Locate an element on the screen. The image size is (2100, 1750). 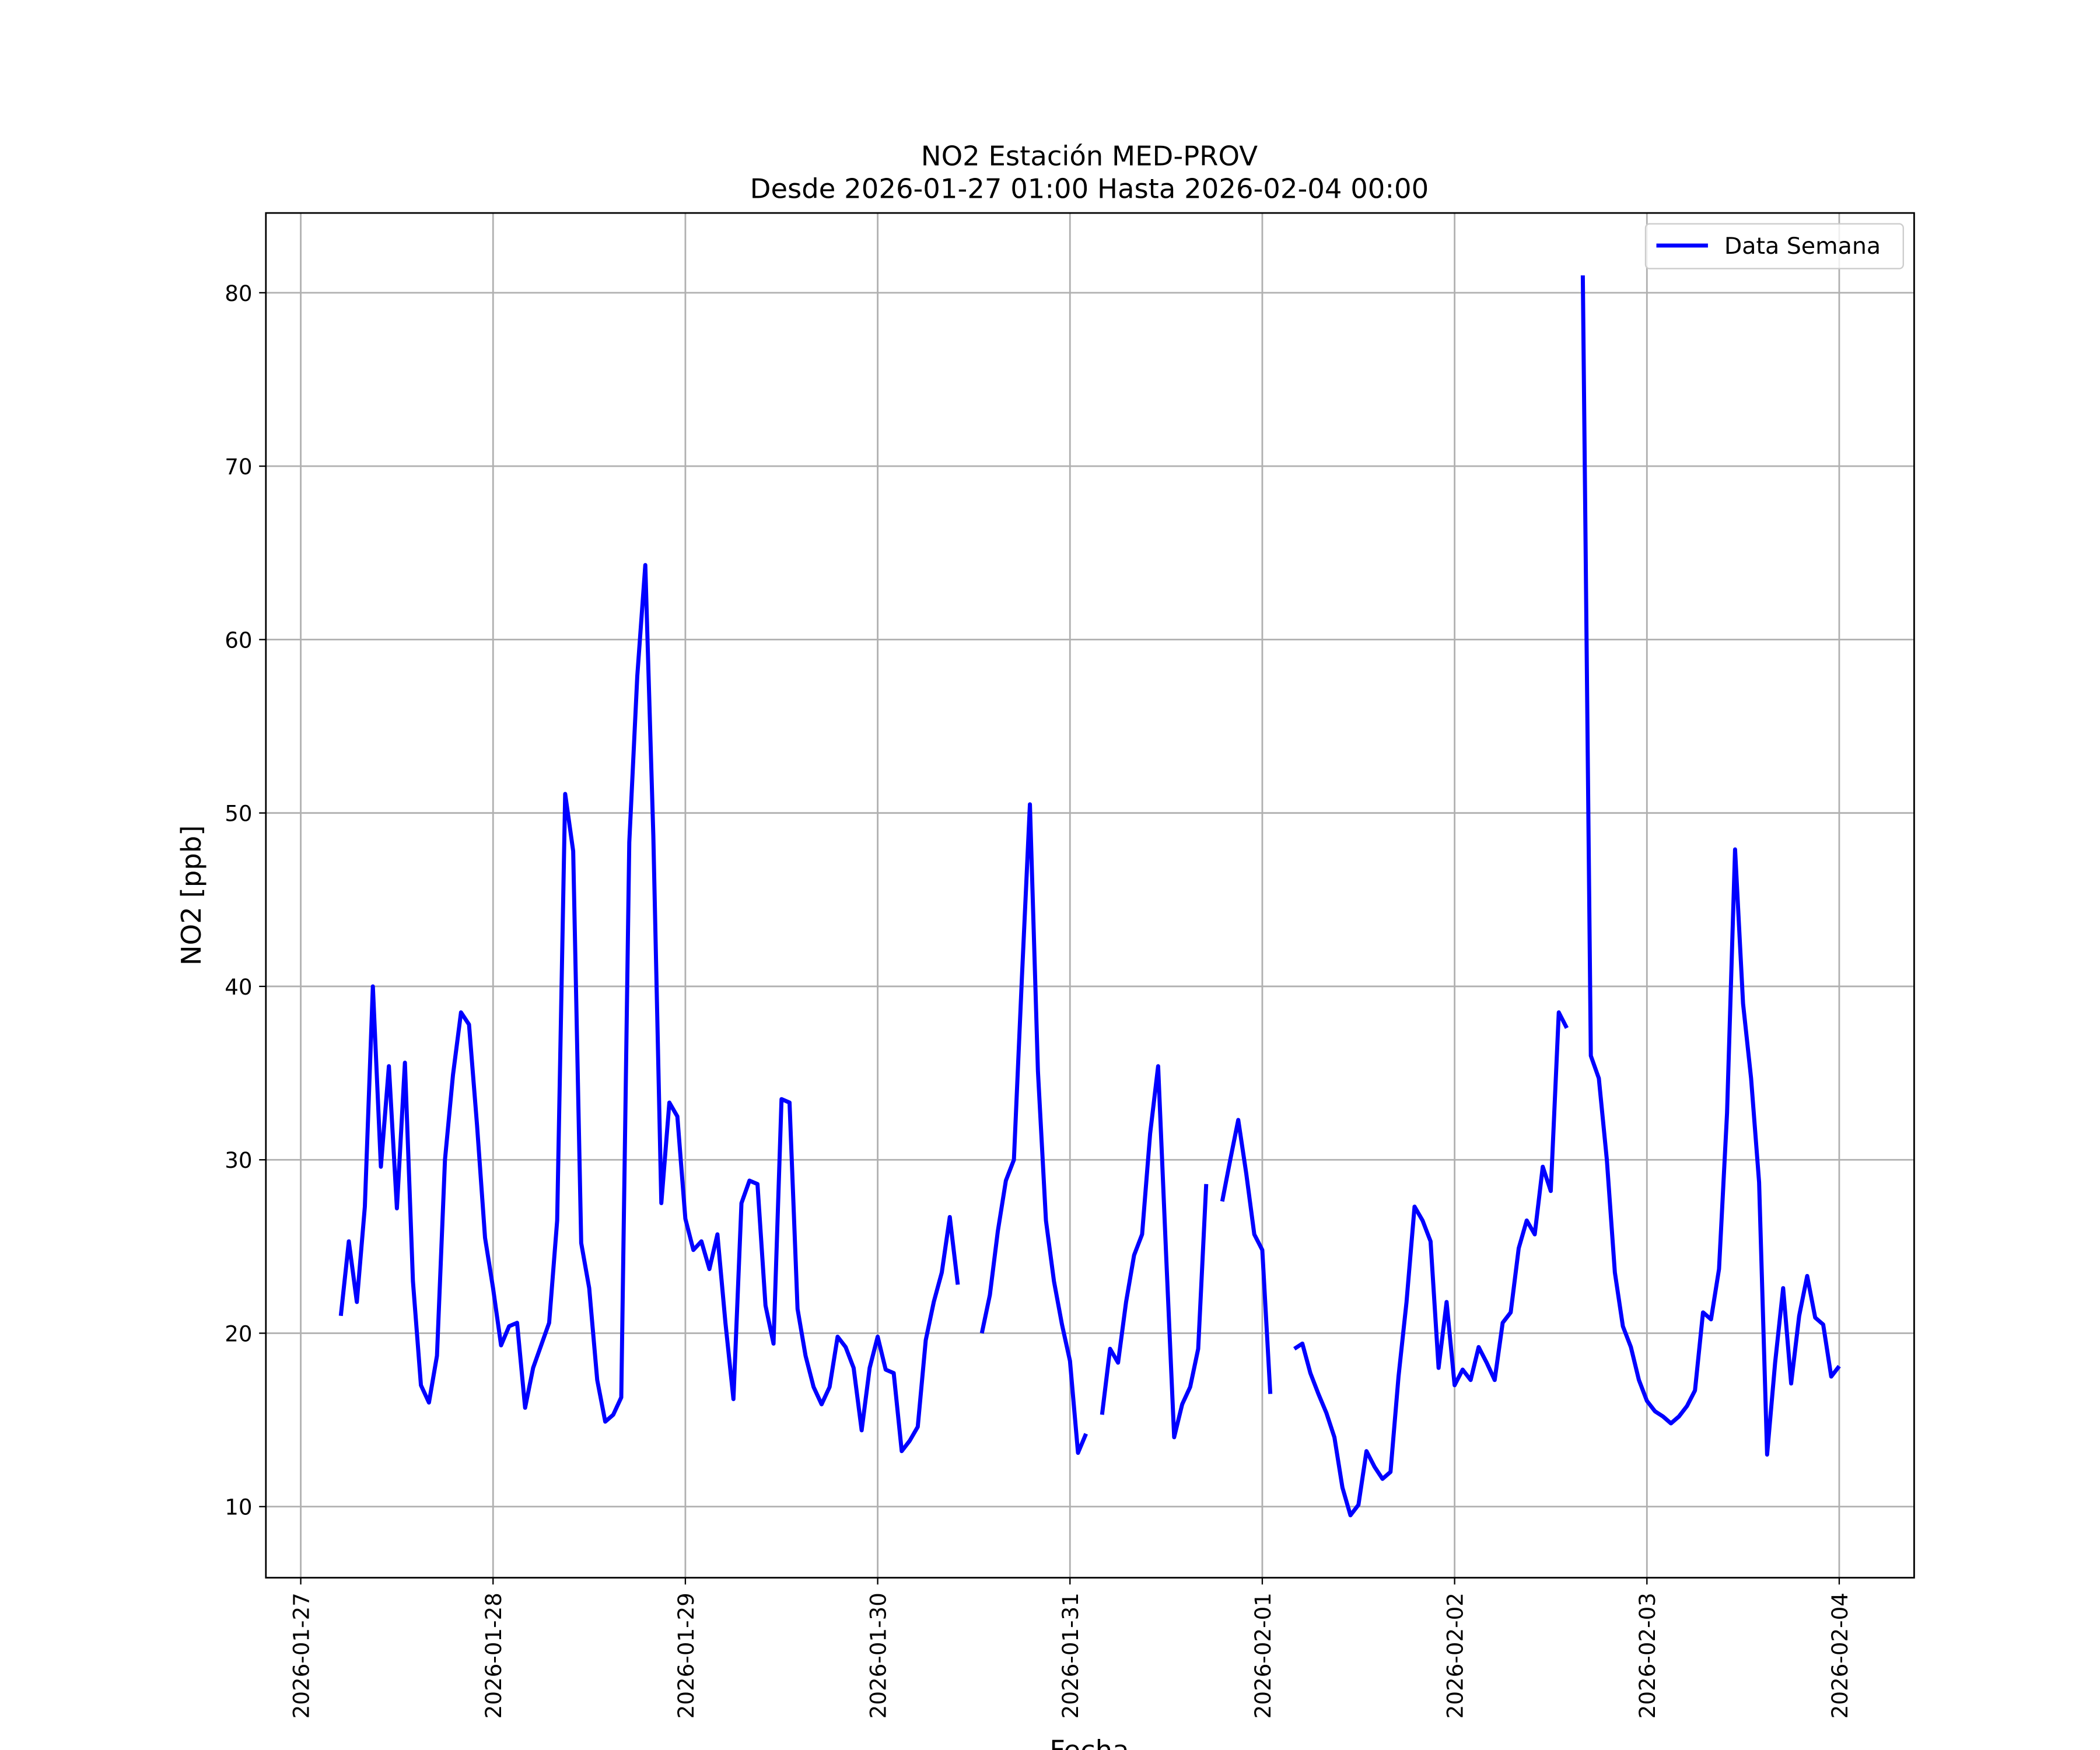
y-tick-label: 60 is located at coordinates (238, 640).